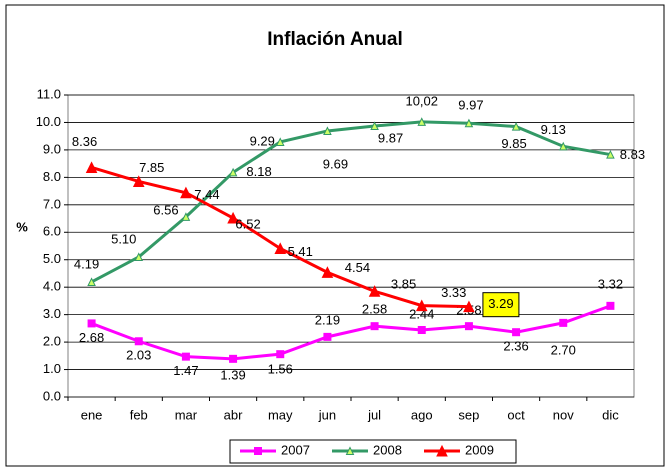 This screenshot has height=471, width=670. What do you see at coordinates (513, 143) in the screenshot?
I see `data-label: 9.85` at bounding box center [513, 143].